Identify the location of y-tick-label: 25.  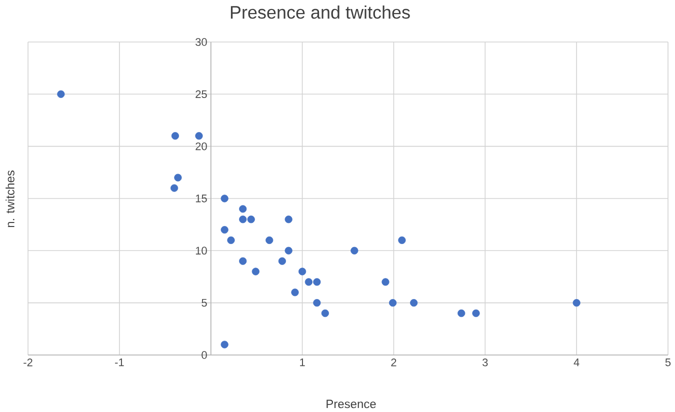
(201, 94).